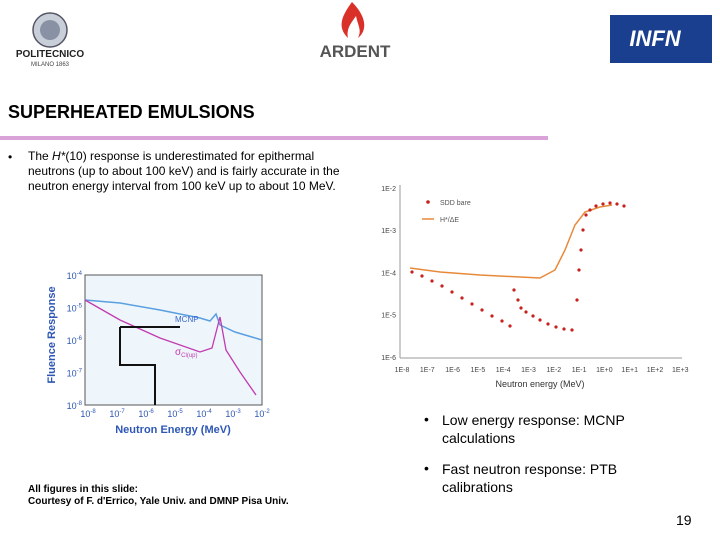 The width and height of the screenshot is (720, 540). What do you see at coordinates (455, 203) in the screenshot?
I see `legend-entry: SDD bare` at bounding box center [455, 203].